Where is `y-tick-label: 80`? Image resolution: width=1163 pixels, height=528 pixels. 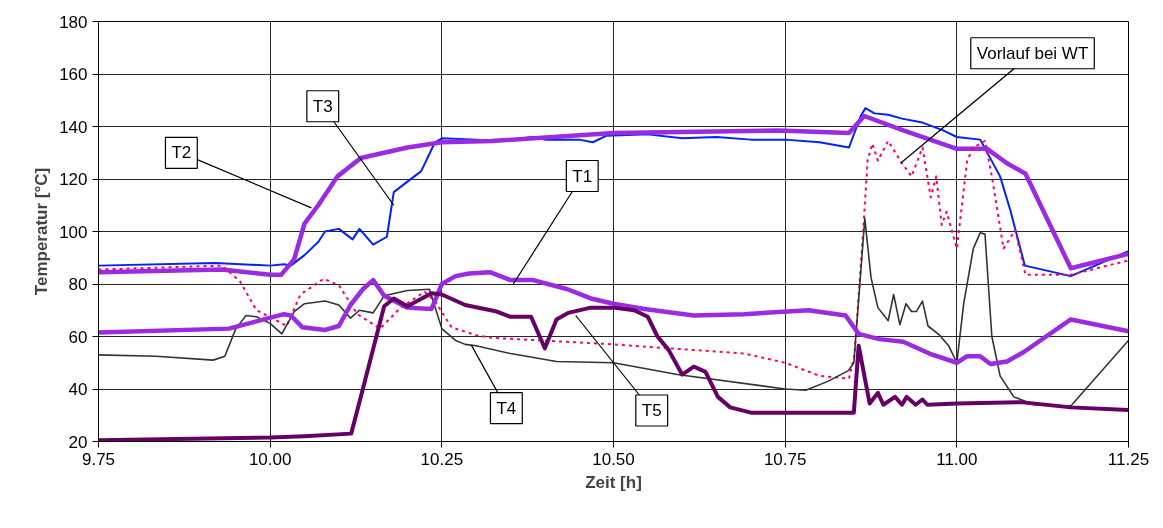 y-tick-label: 80 is located at coordinates (78, 284).